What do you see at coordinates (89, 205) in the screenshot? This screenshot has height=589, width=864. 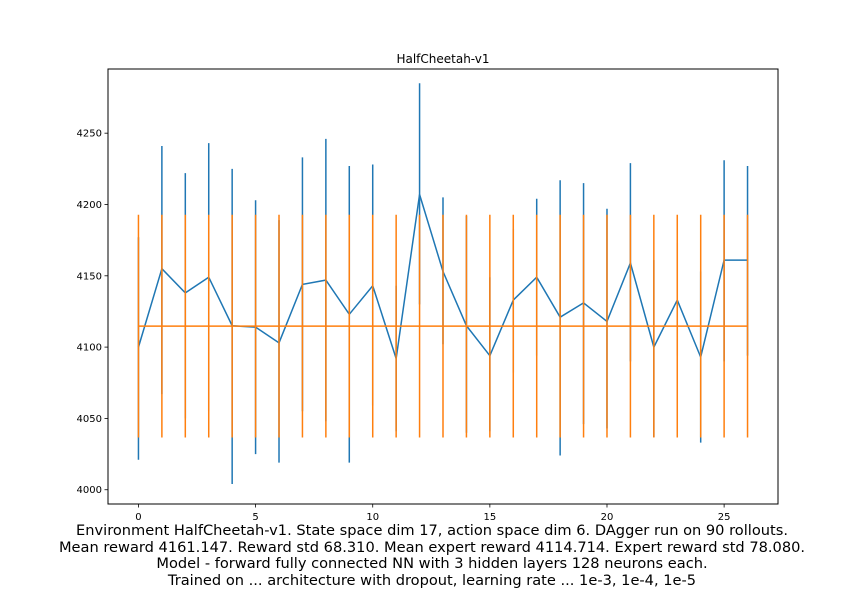 I see `y-tick-label: 4200` at bounding box center [89, 205].